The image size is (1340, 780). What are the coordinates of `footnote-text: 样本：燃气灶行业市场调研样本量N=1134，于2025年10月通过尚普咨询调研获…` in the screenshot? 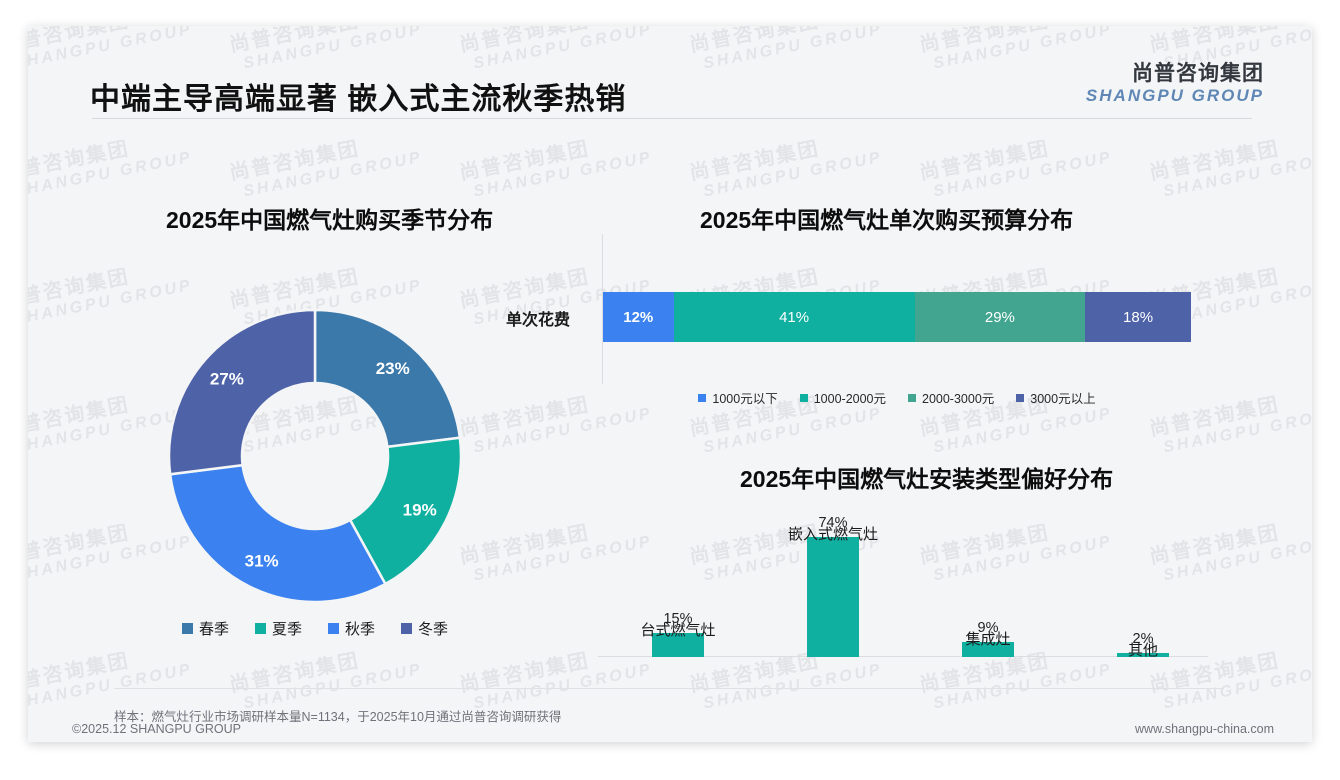 It's located at (338, 717).